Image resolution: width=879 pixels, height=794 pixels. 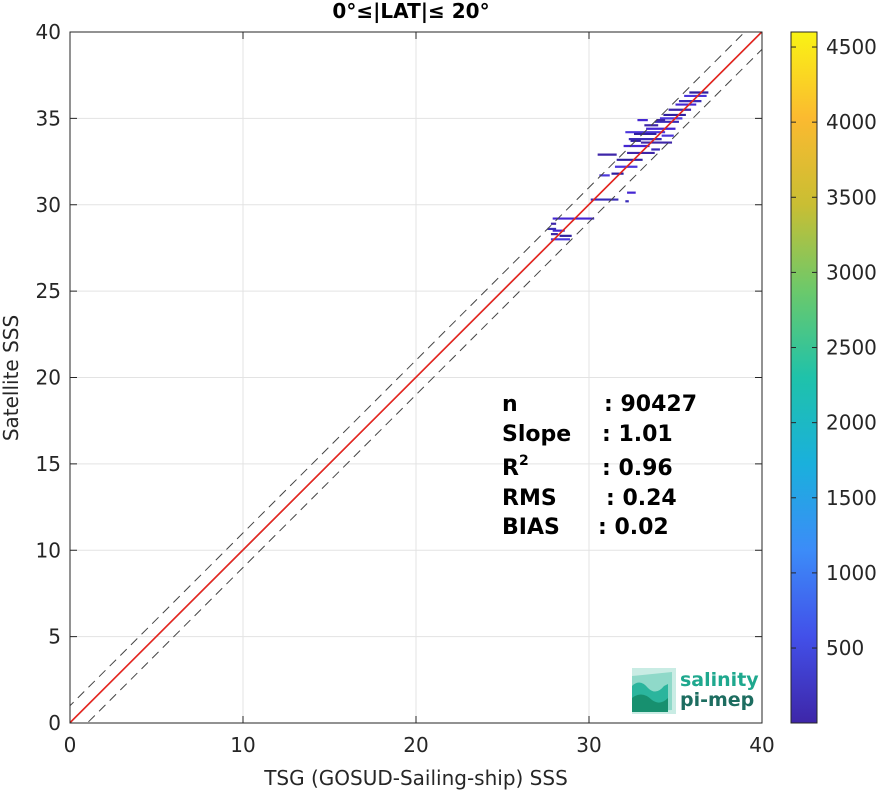 I want to click on stat-value: : 0.02, so click(x=633, y=527).